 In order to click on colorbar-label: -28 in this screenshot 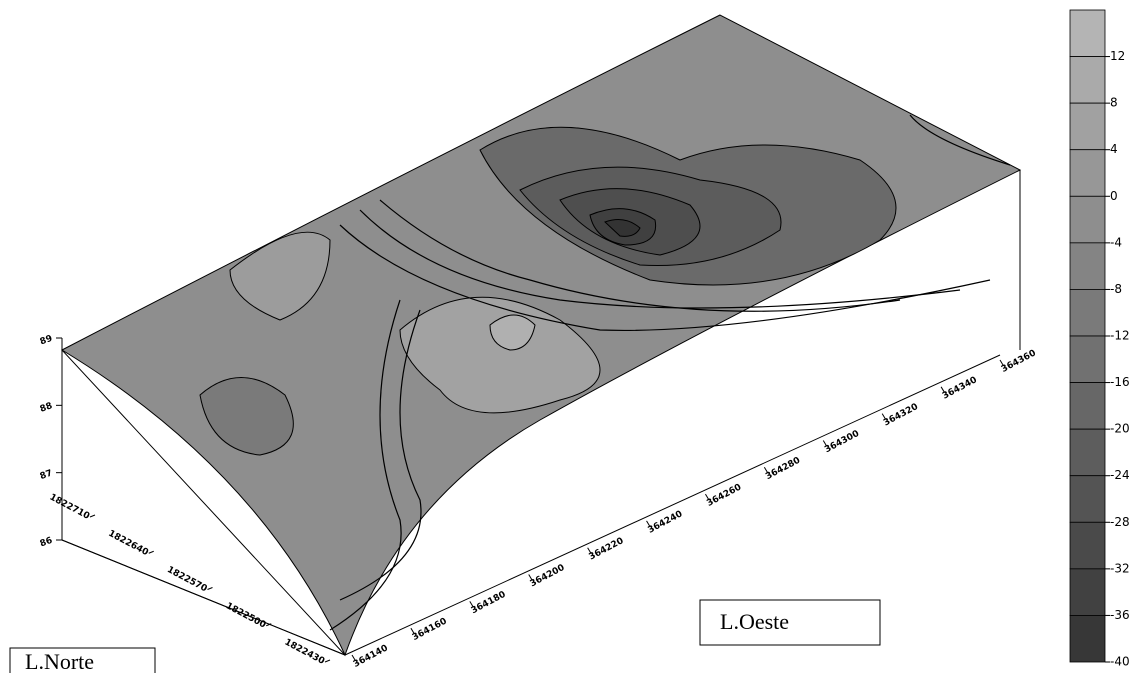, I will do `click(1120, 522)`.